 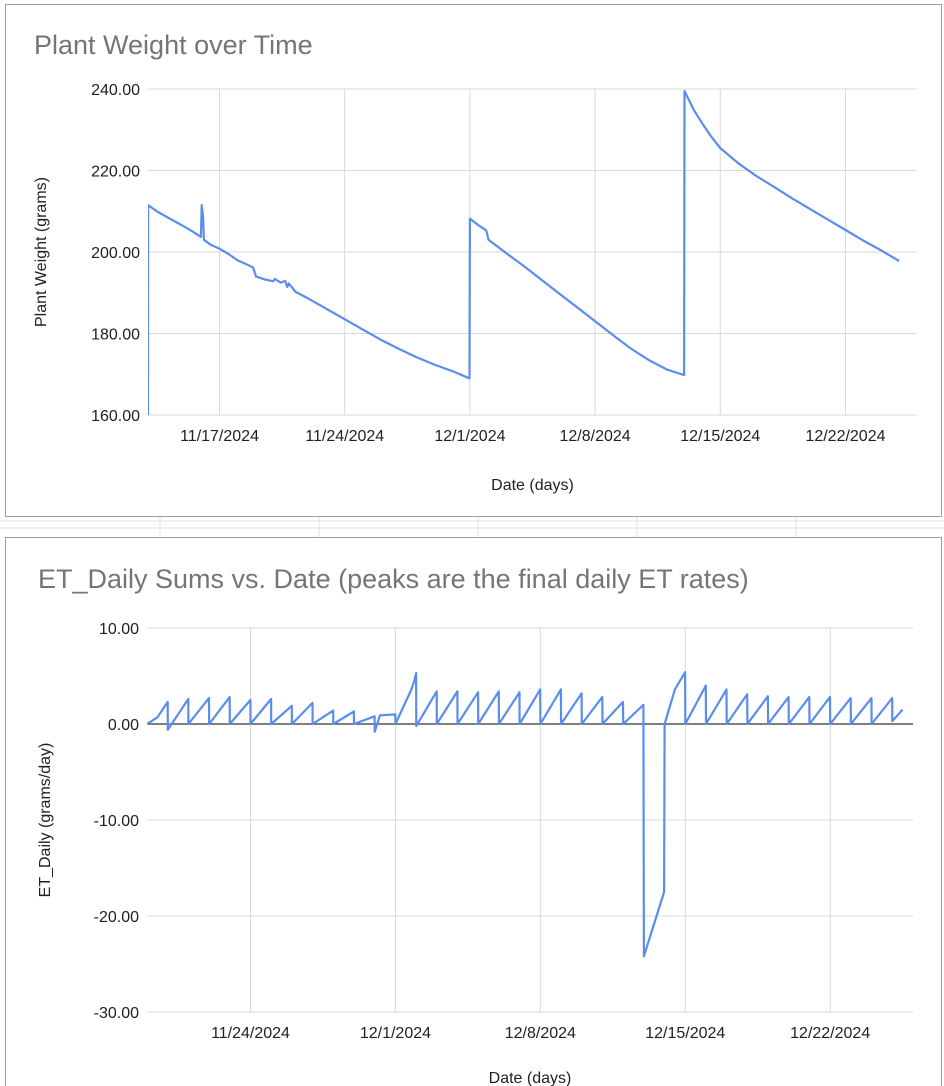 What do you see at coordinates (219, 436) in the screenshot?
I see `x-tick-label: 11/17/2024` at bounding box center [219, 436].